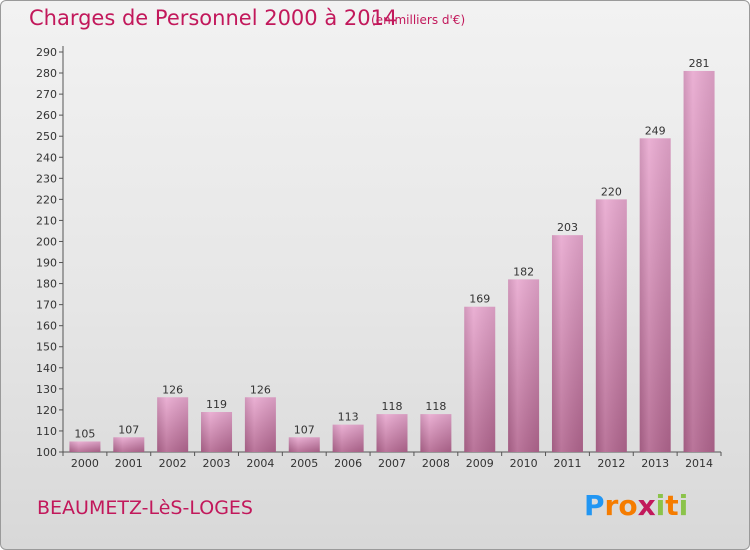  What do you see at coordinates (655, 463) in the screenshot?
I see `x-tick-label: 2013` at bounding box center [655, 463].